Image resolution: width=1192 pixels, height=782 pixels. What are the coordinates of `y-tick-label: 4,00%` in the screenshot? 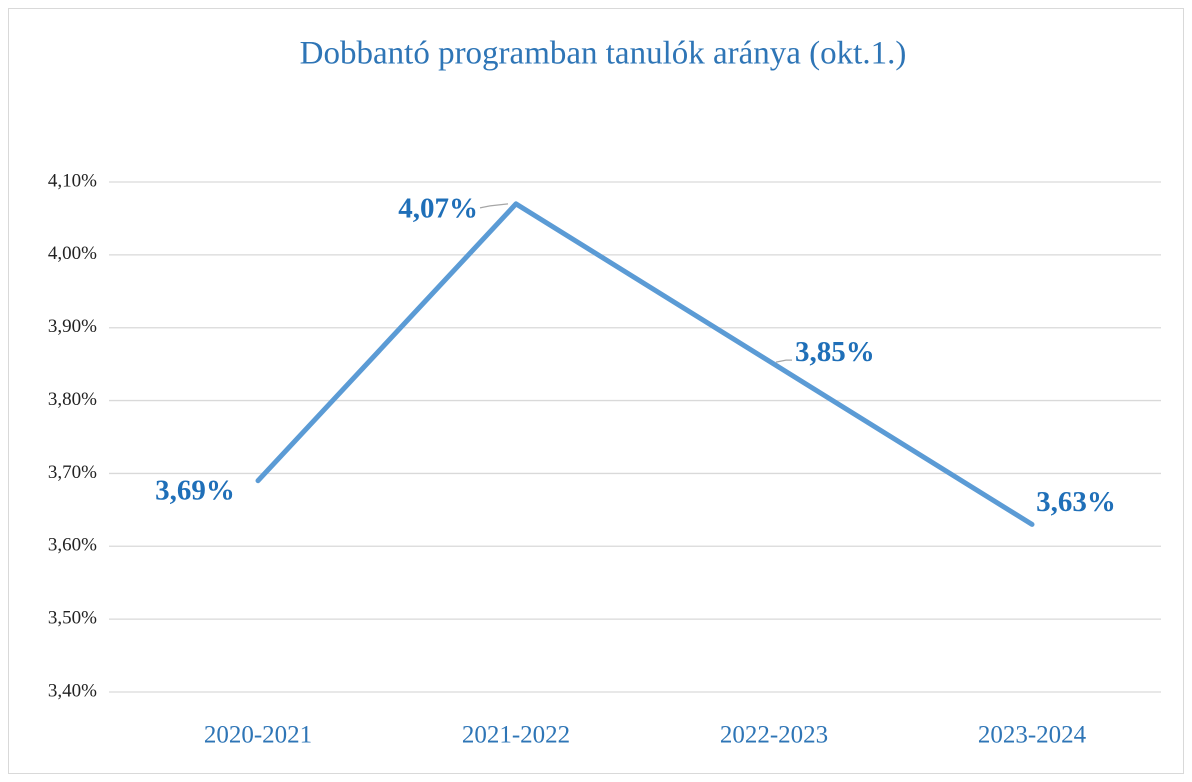 It's located at (72, 253).